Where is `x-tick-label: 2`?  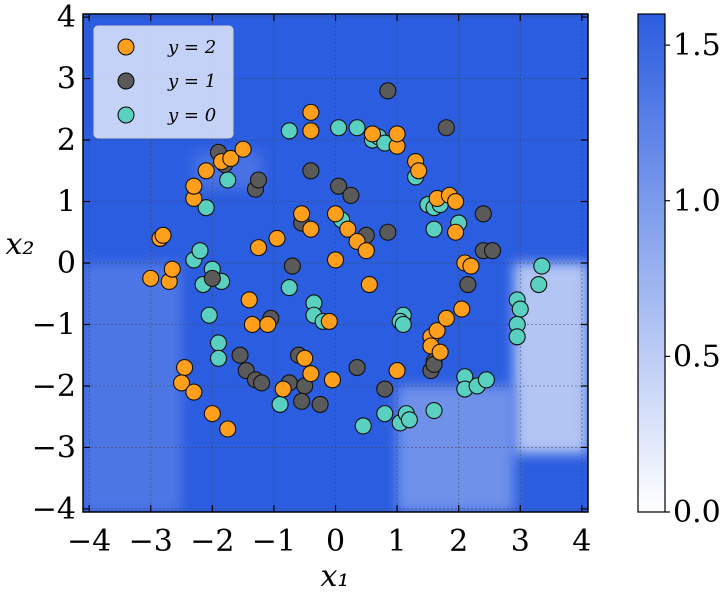 x-tick-label: 2 is located at coordinates (458, 541).